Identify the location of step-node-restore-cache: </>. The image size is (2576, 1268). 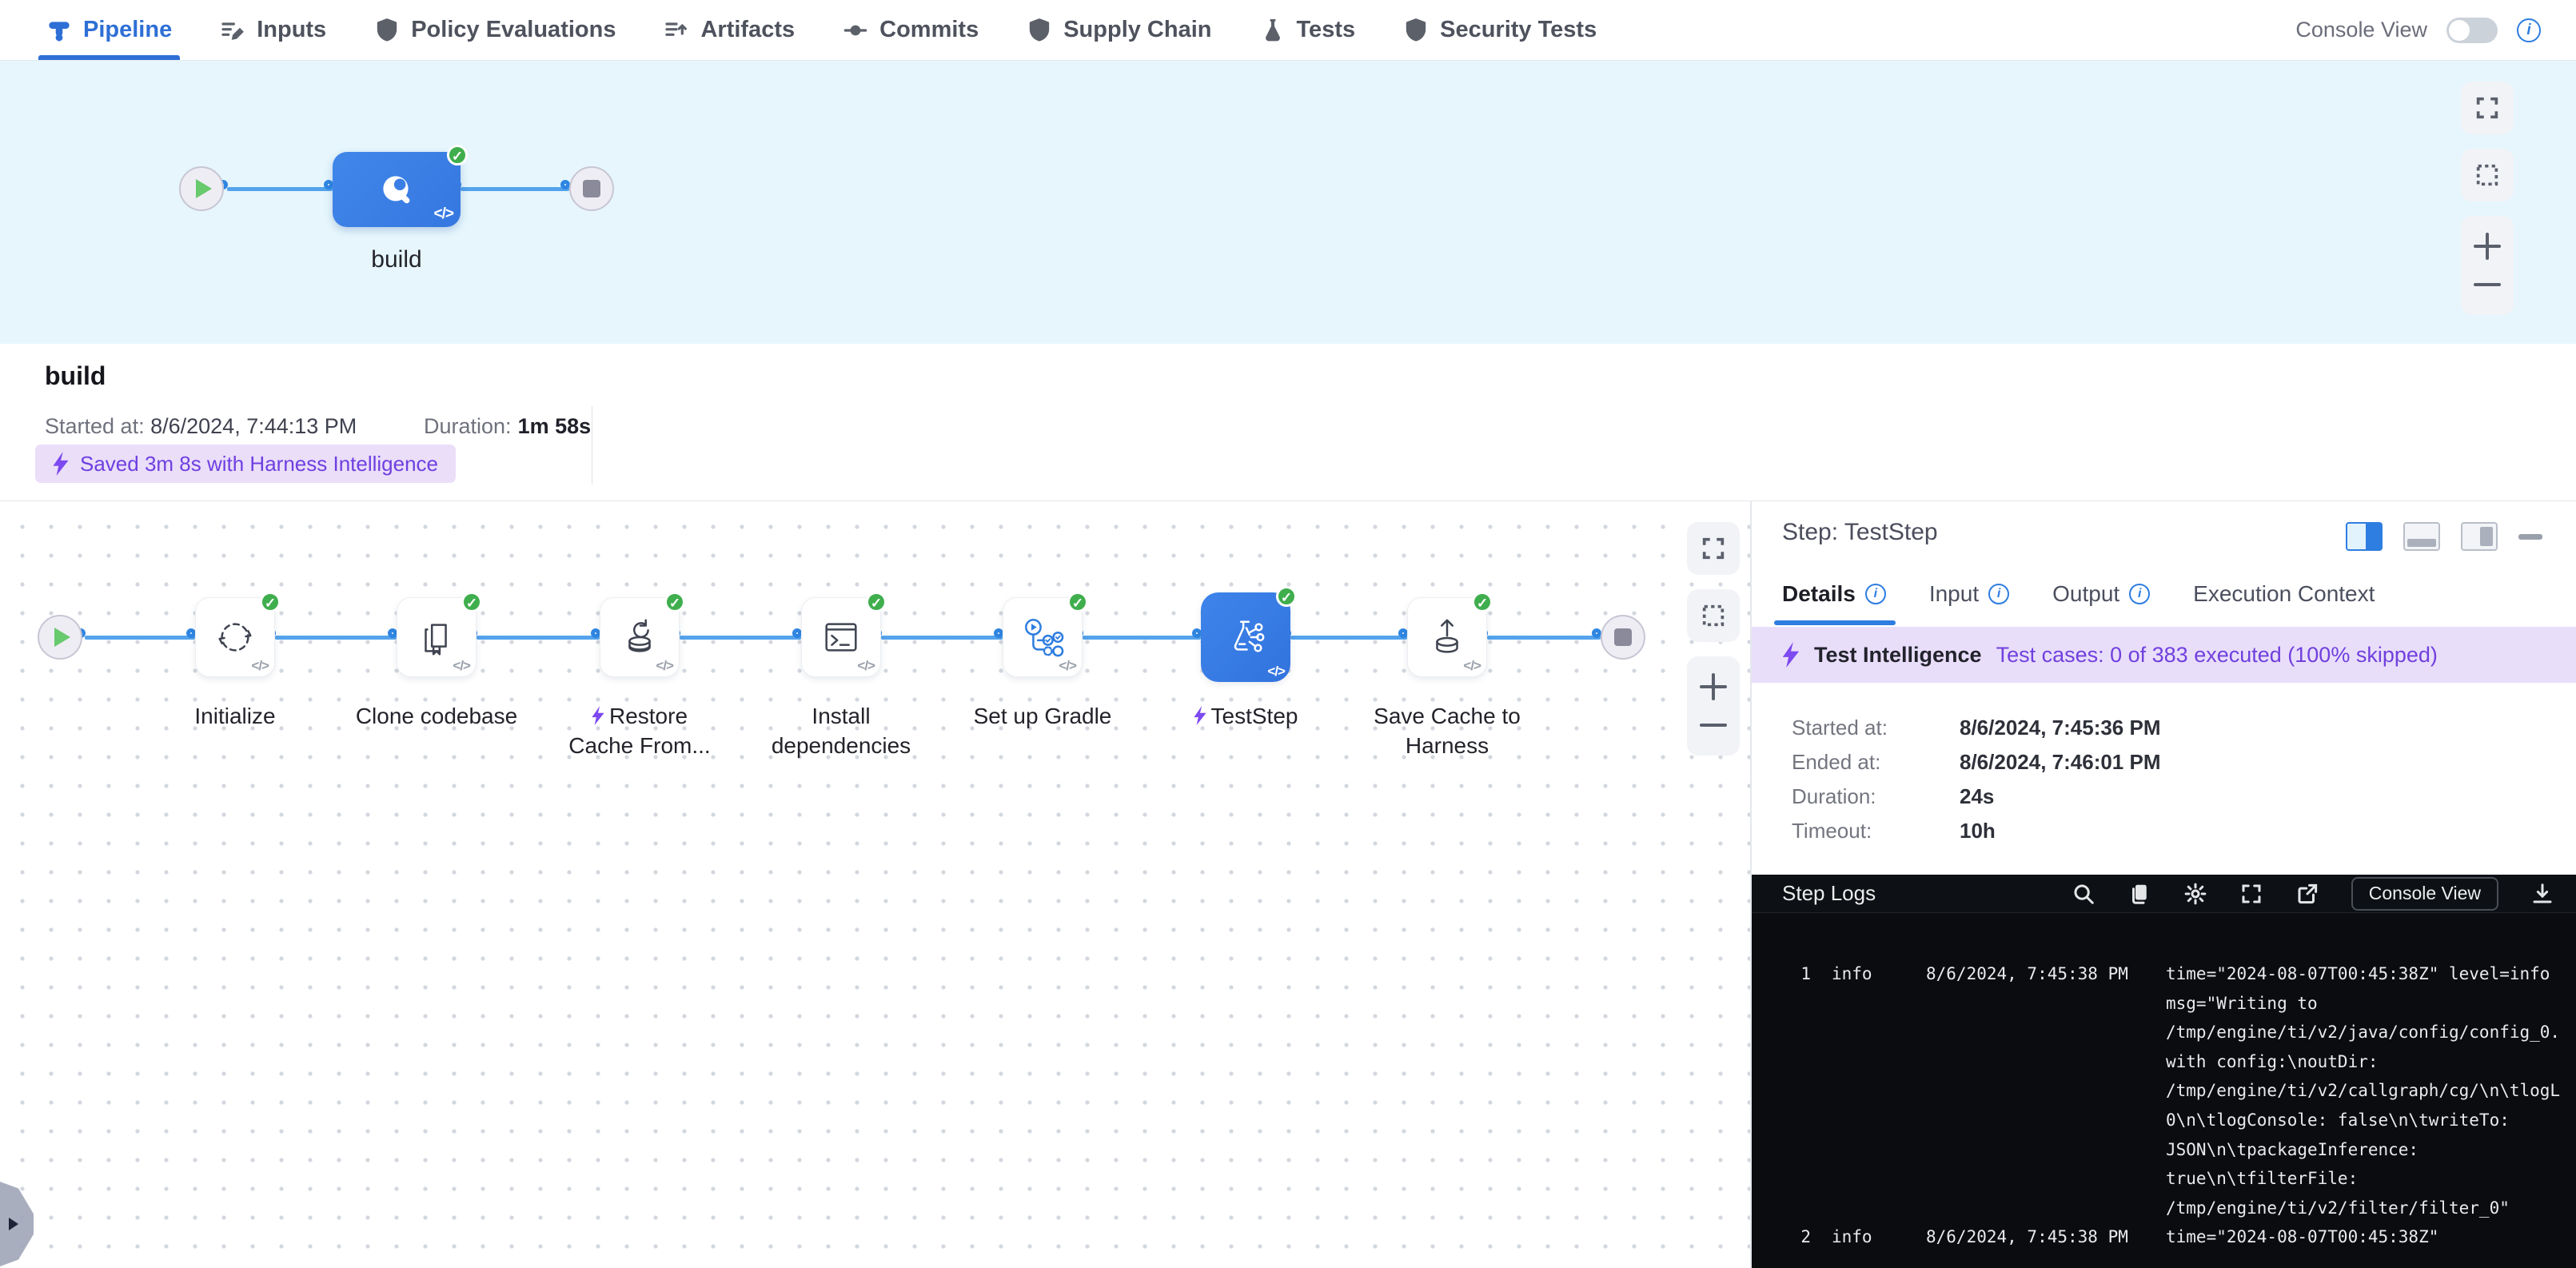
(642, 634).